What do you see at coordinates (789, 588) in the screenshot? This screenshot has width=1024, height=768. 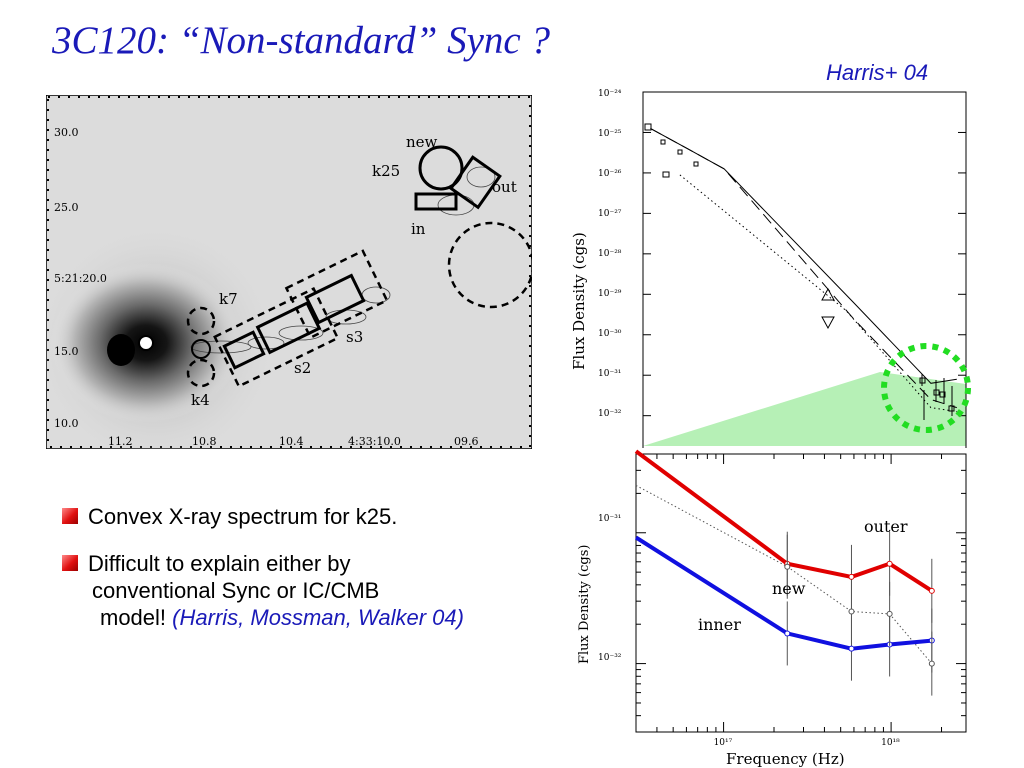 I see `series-label-new: new` at bounding box center [789, 588].